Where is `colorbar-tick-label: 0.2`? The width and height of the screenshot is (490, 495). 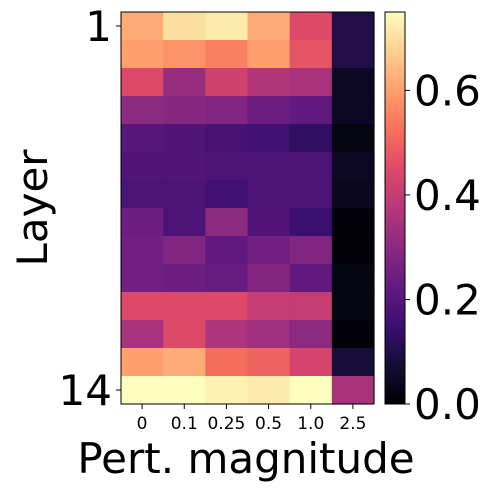 colorbar-tick-label: 0.2 is located at coordinates (447, 299).